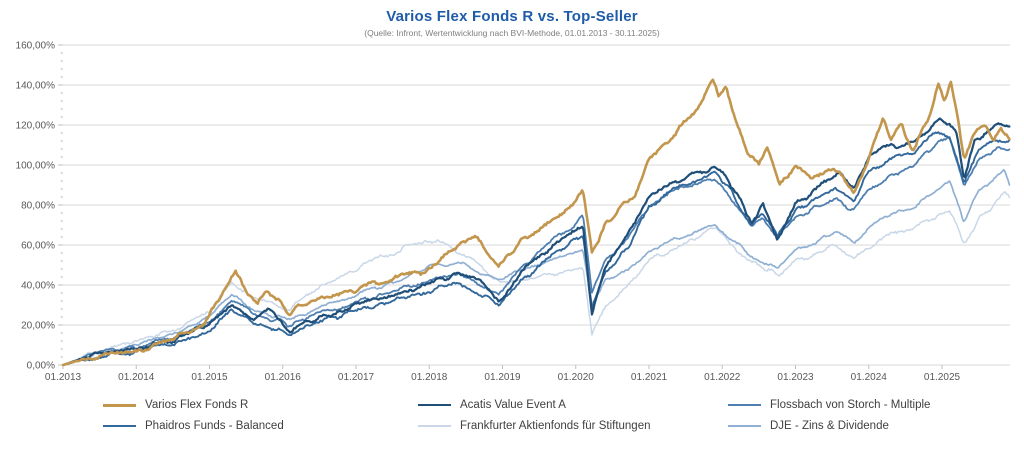 The width and height of the screenshot is (1024, 450). Describe the element at coordinates (36, 46) in the screenshot. I see `y-axis-label: 160,00%` at that location.